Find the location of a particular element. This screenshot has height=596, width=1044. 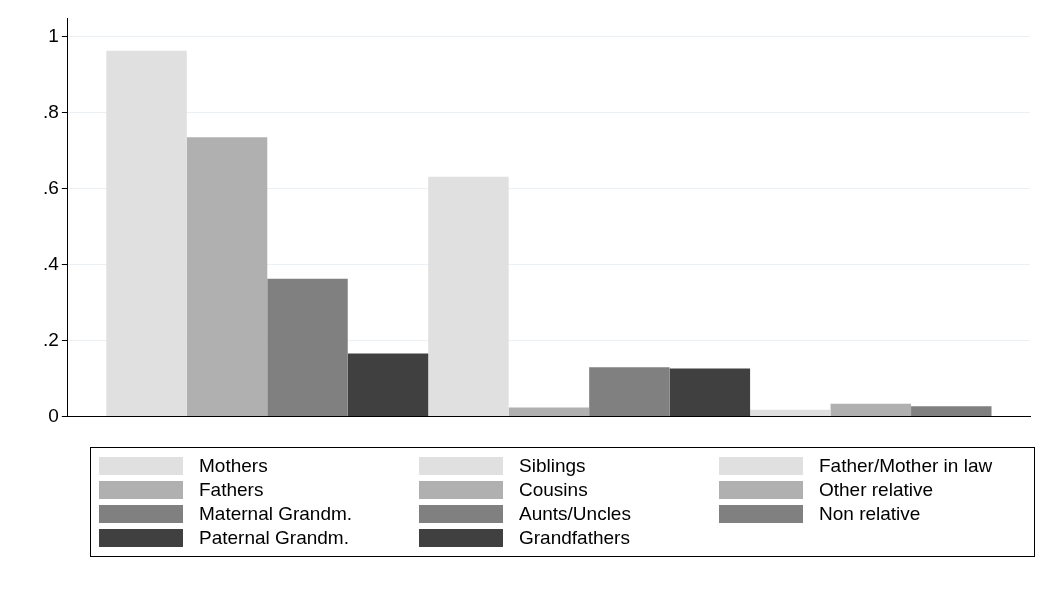

legend-label: Non relative is located at coordinates (870, 514).